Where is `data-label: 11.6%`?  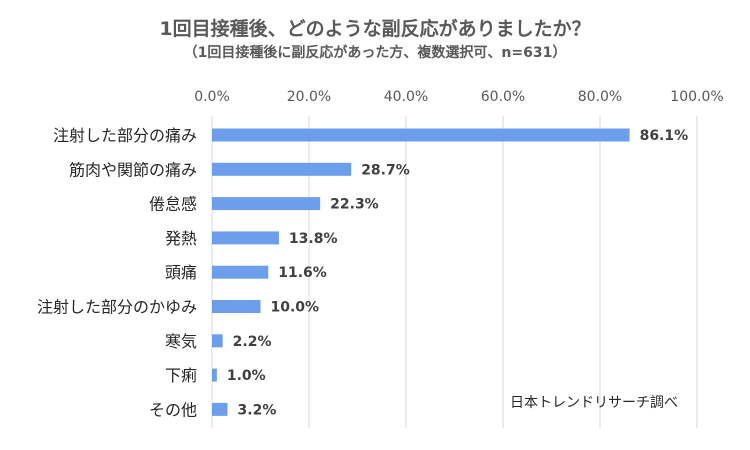 data-label: 11.6% is located at coordinates (302, 273).